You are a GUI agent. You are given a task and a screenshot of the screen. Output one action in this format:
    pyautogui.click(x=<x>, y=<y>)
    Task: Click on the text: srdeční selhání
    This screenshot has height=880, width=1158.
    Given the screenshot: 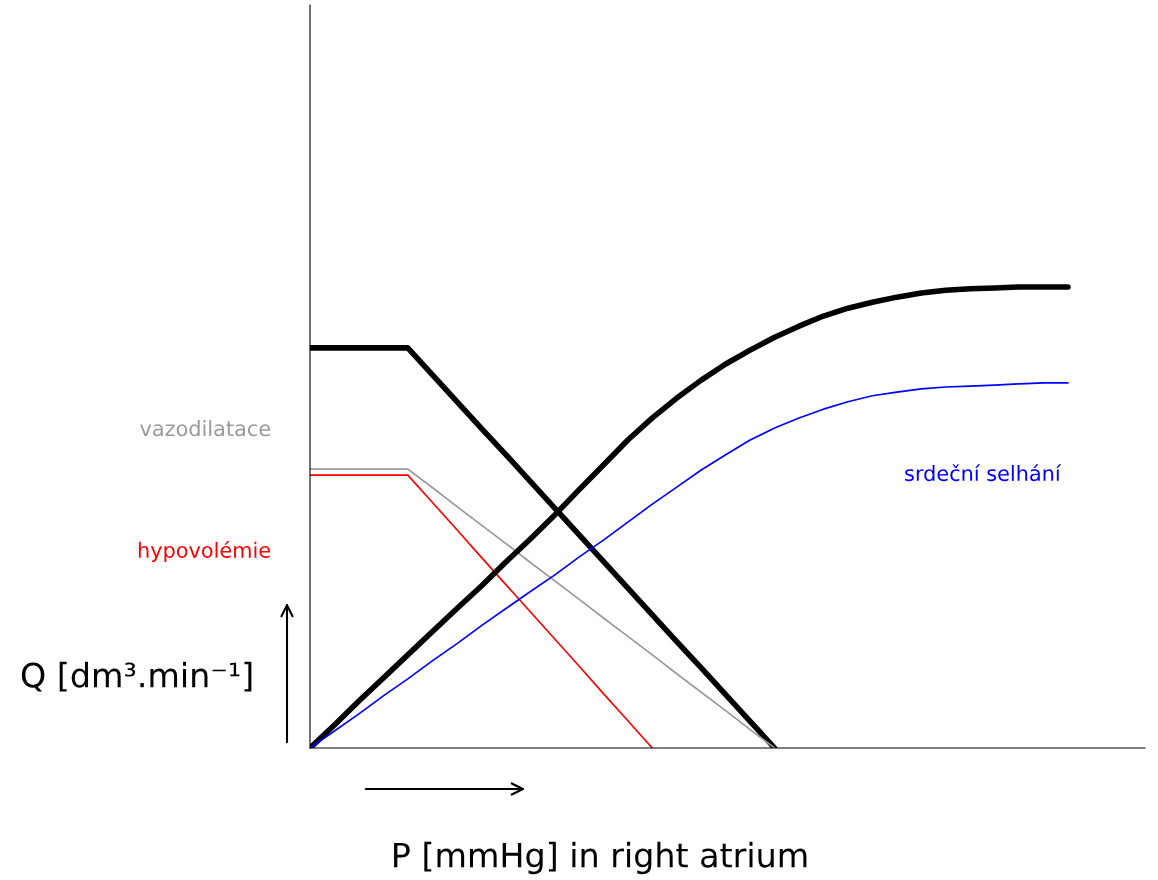 What is the action you would take?
    pyautogui.click(x=983, y=473)
    